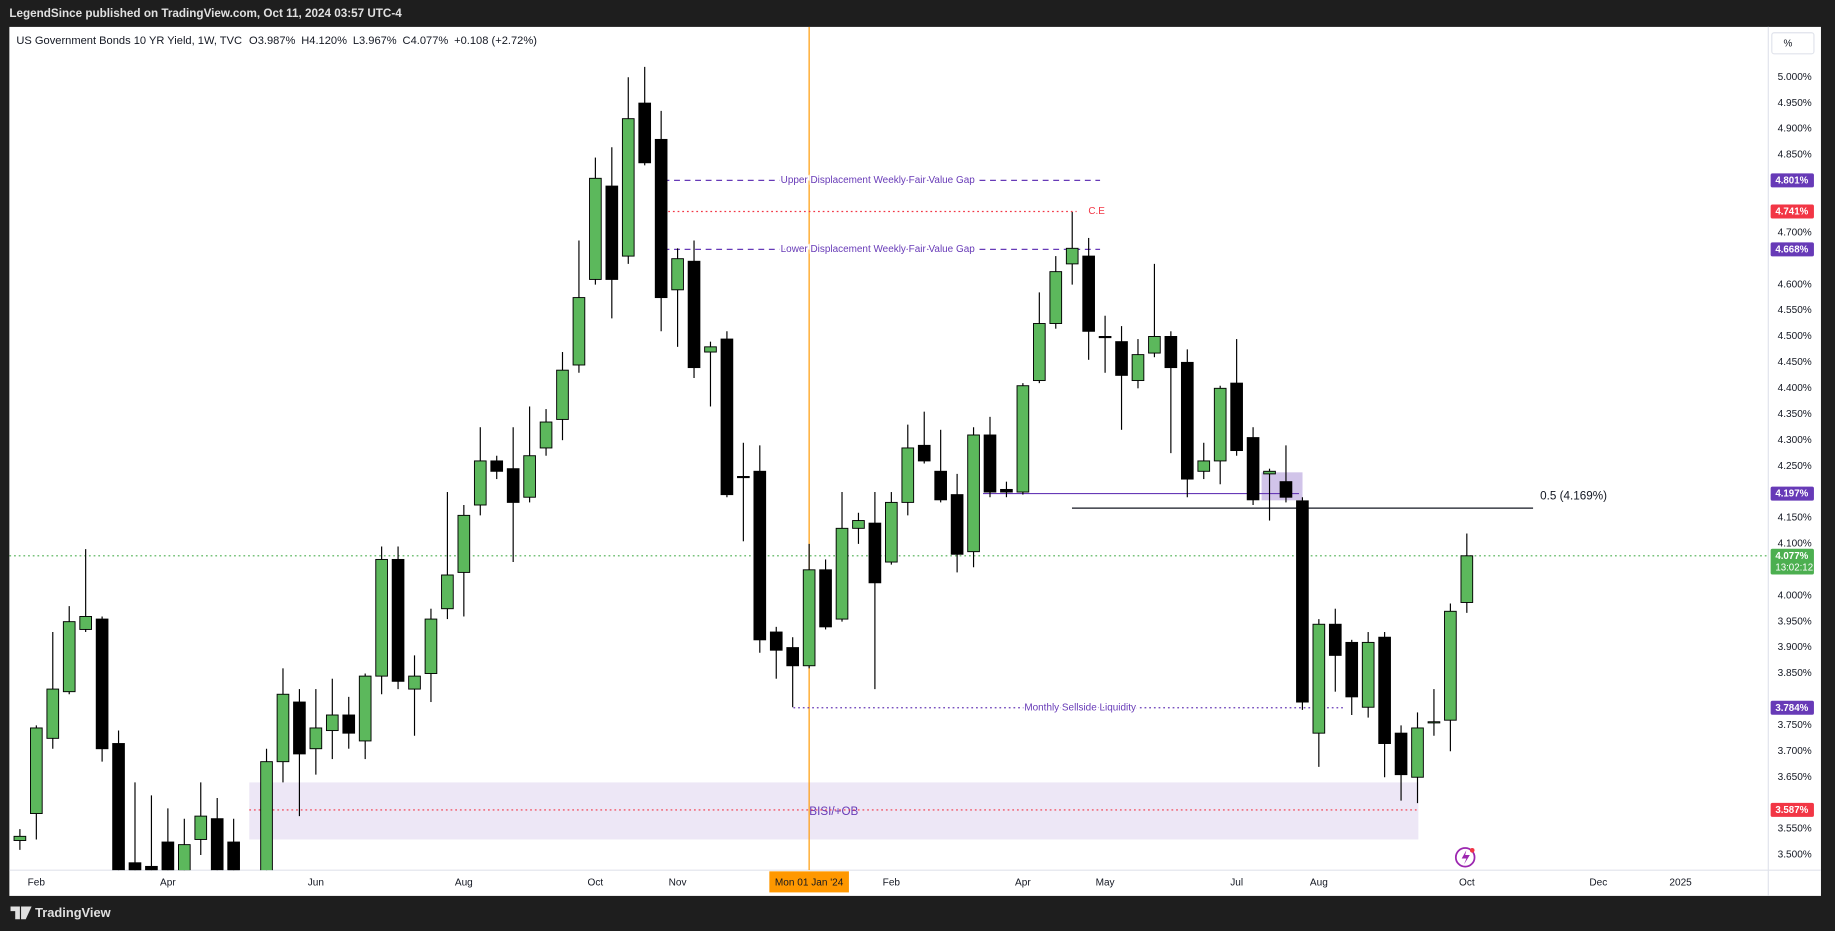 The width and height of the screenshot is (1835, 931). I want to click on price-badge-label: 4.197%, so click(1791, 494).